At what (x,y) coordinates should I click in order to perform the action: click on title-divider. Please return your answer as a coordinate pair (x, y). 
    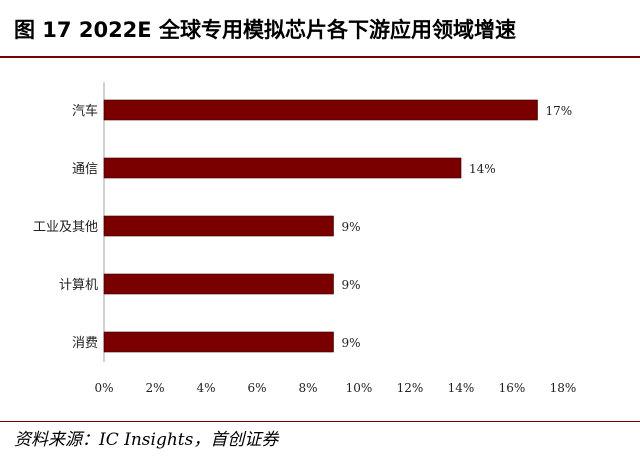
    Looking at the image, I should click on (320, 57).